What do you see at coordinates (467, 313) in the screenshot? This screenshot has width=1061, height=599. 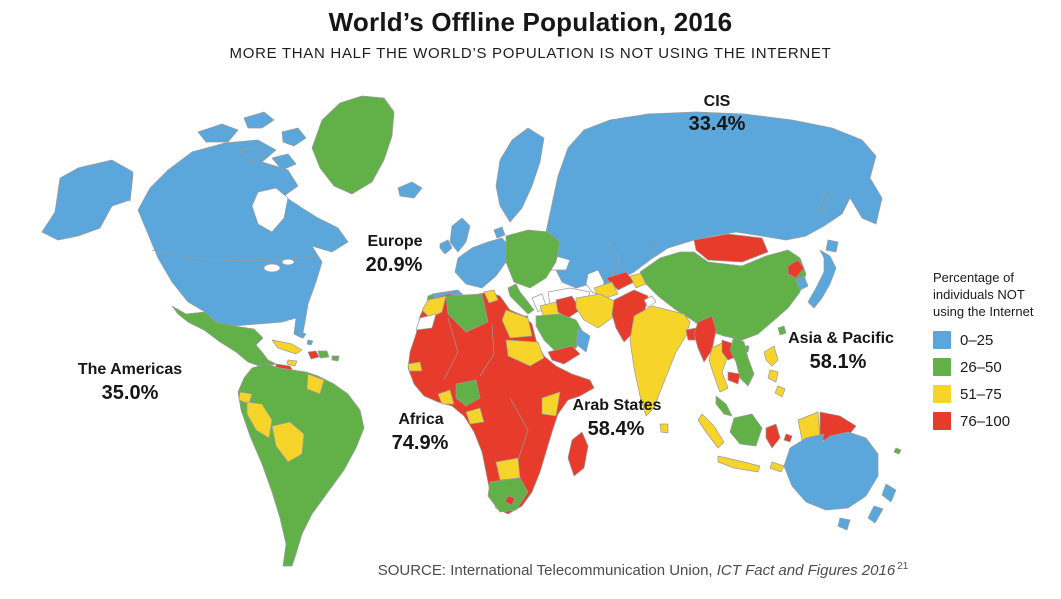 I see `country-algeria` at bounding box center [467, 313].